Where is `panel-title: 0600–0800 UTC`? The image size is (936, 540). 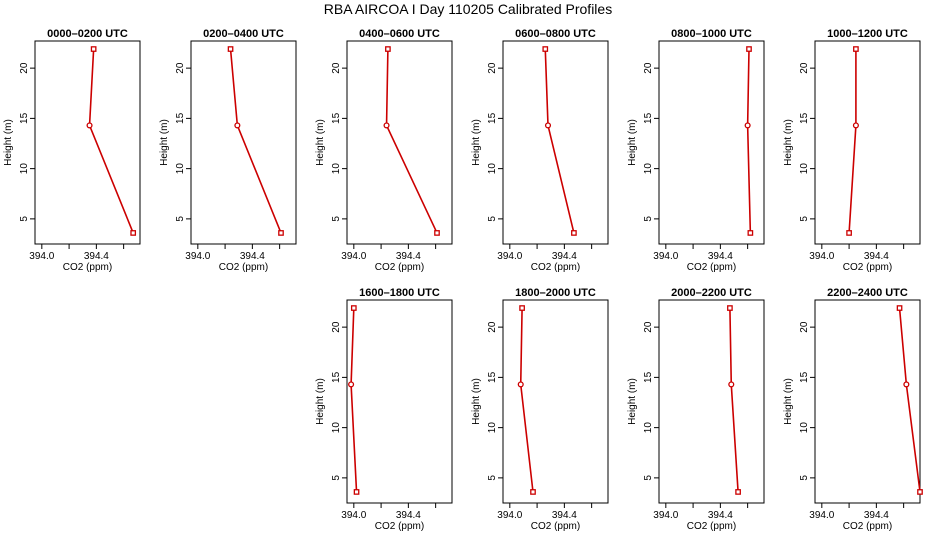 panel-title: 0600–0800 UTC is located at coordinates (555, 34).